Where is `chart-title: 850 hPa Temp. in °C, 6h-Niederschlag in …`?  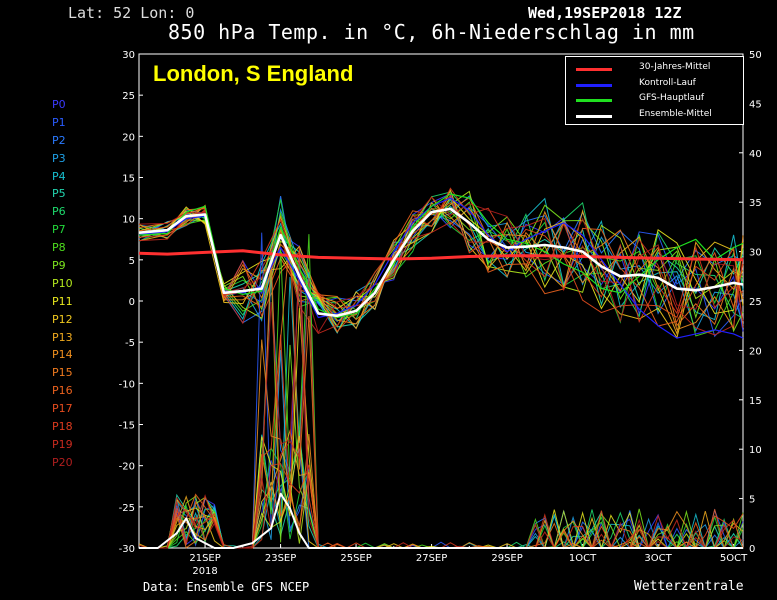
chart-title: 850 hPa Temp. in °C, 6h-Niederschlag in … is located at coordinates (431, 32).